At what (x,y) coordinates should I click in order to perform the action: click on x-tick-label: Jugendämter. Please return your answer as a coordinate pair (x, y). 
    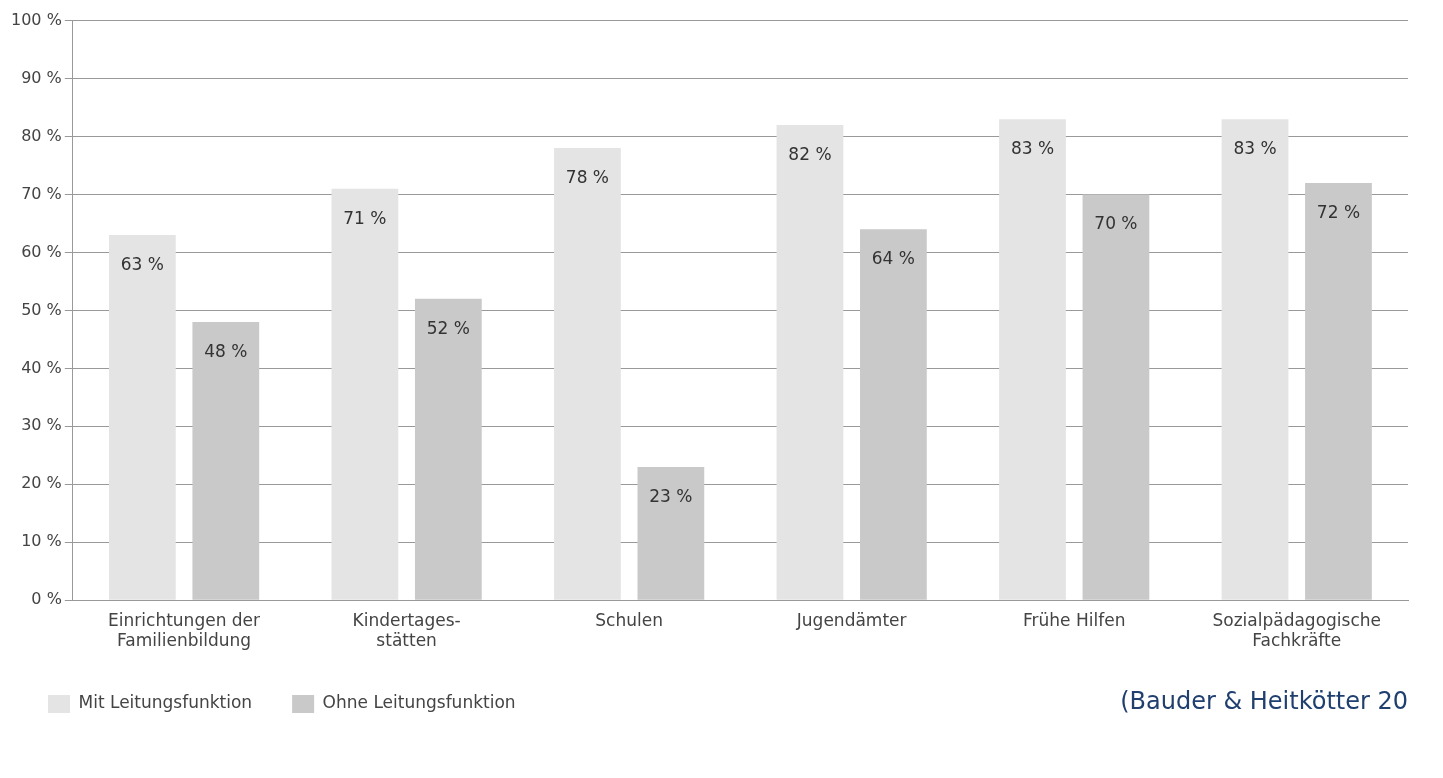
    Looking at the image, I should click on (851, 619).